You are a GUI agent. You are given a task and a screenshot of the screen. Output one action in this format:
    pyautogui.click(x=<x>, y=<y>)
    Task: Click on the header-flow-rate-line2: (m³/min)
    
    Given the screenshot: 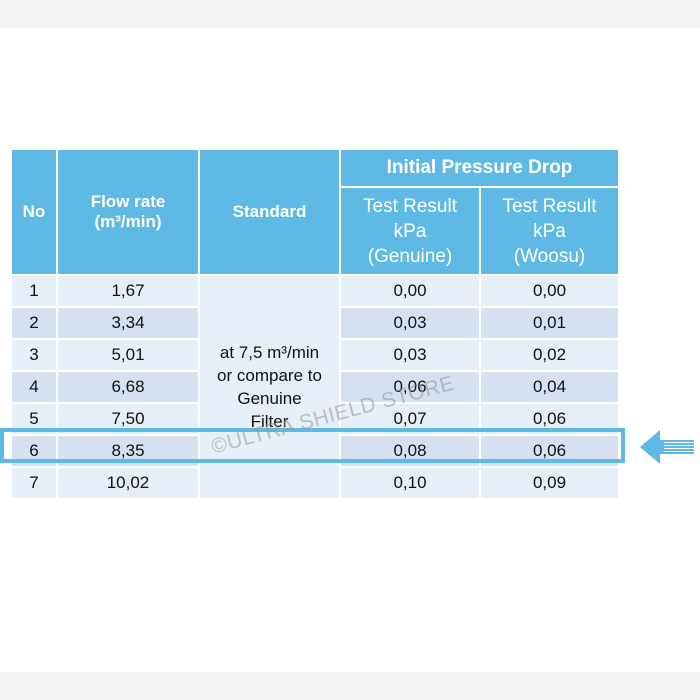 What is the action you would take?
    pyautogui.click(x=128, y=221)
    